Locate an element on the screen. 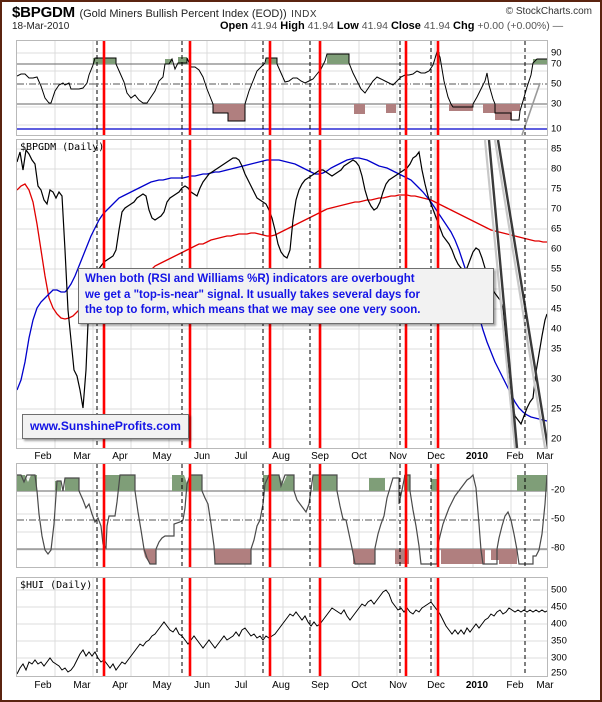  hui-plot is located at coordinates (282, 627).